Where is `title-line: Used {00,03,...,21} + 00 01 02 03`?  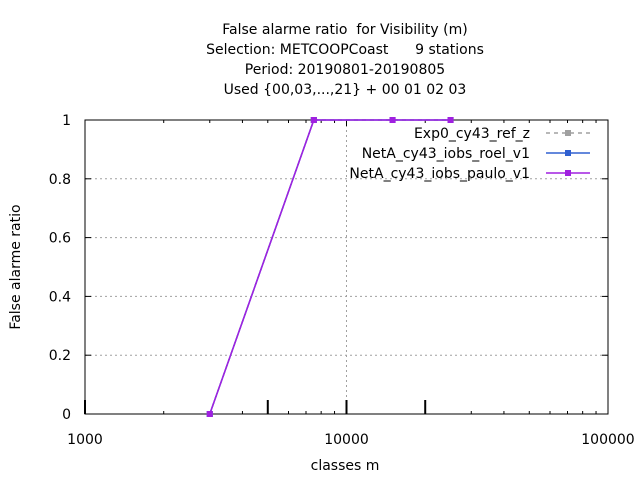
title-line: Used {00,03,...,21} + 00 01 02 03 is located at coordinates (345, 90).